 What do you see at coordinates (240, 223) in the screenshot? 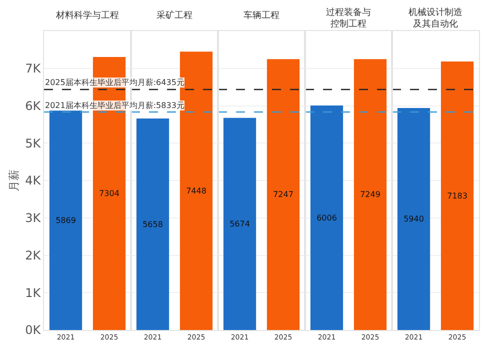
I see `data-label: 5674` at bounding box center [240, 223].